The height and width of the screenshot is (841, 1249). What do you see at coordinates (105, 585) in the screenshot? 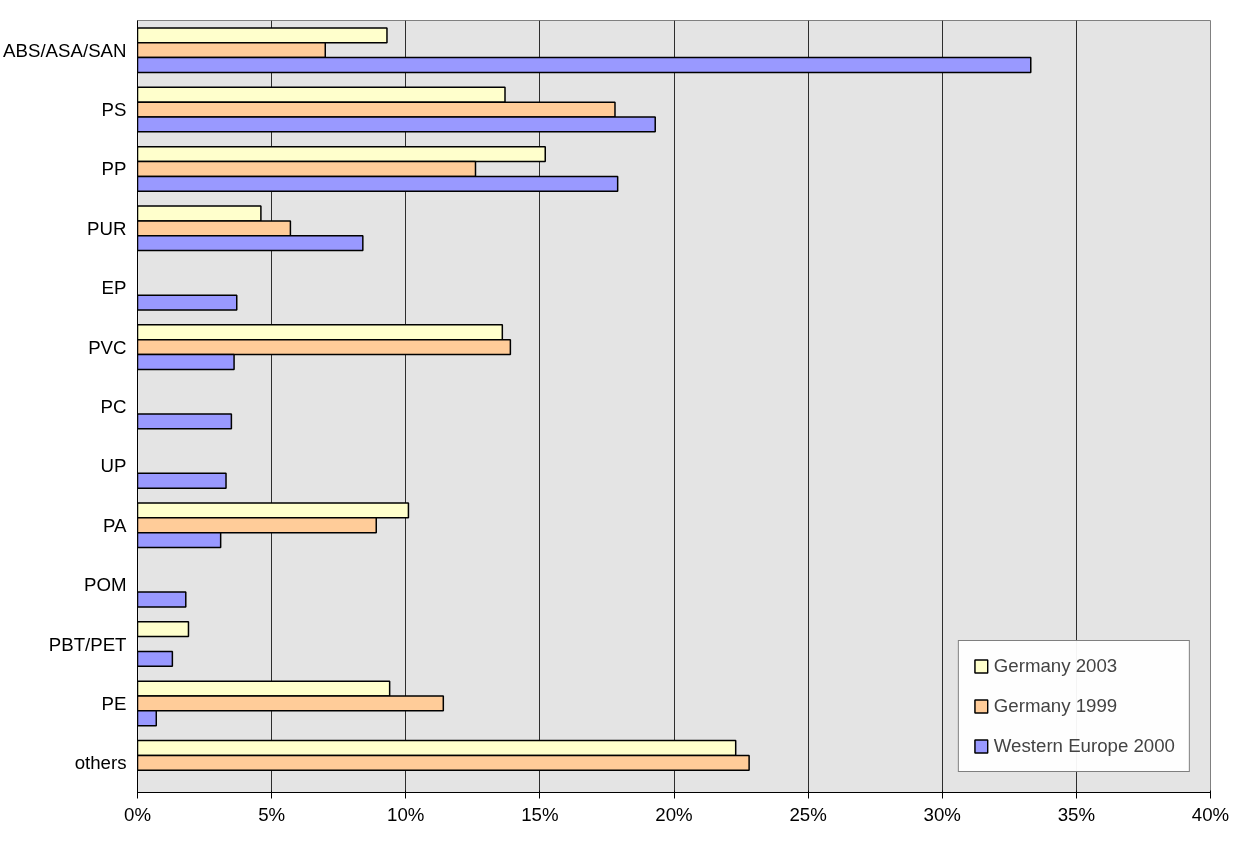
I see `y-tick-label: POM` at bounding box center [105, 585].